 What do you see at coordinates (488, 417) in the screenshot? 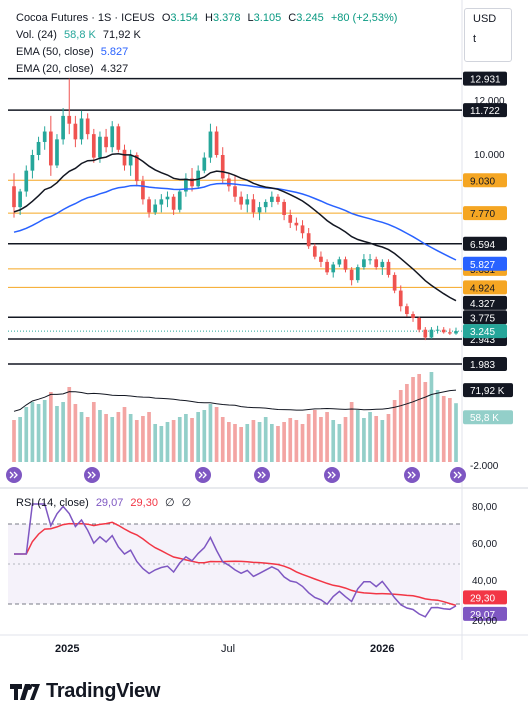
I see `volume-tag` at bounding box center [488, 417].